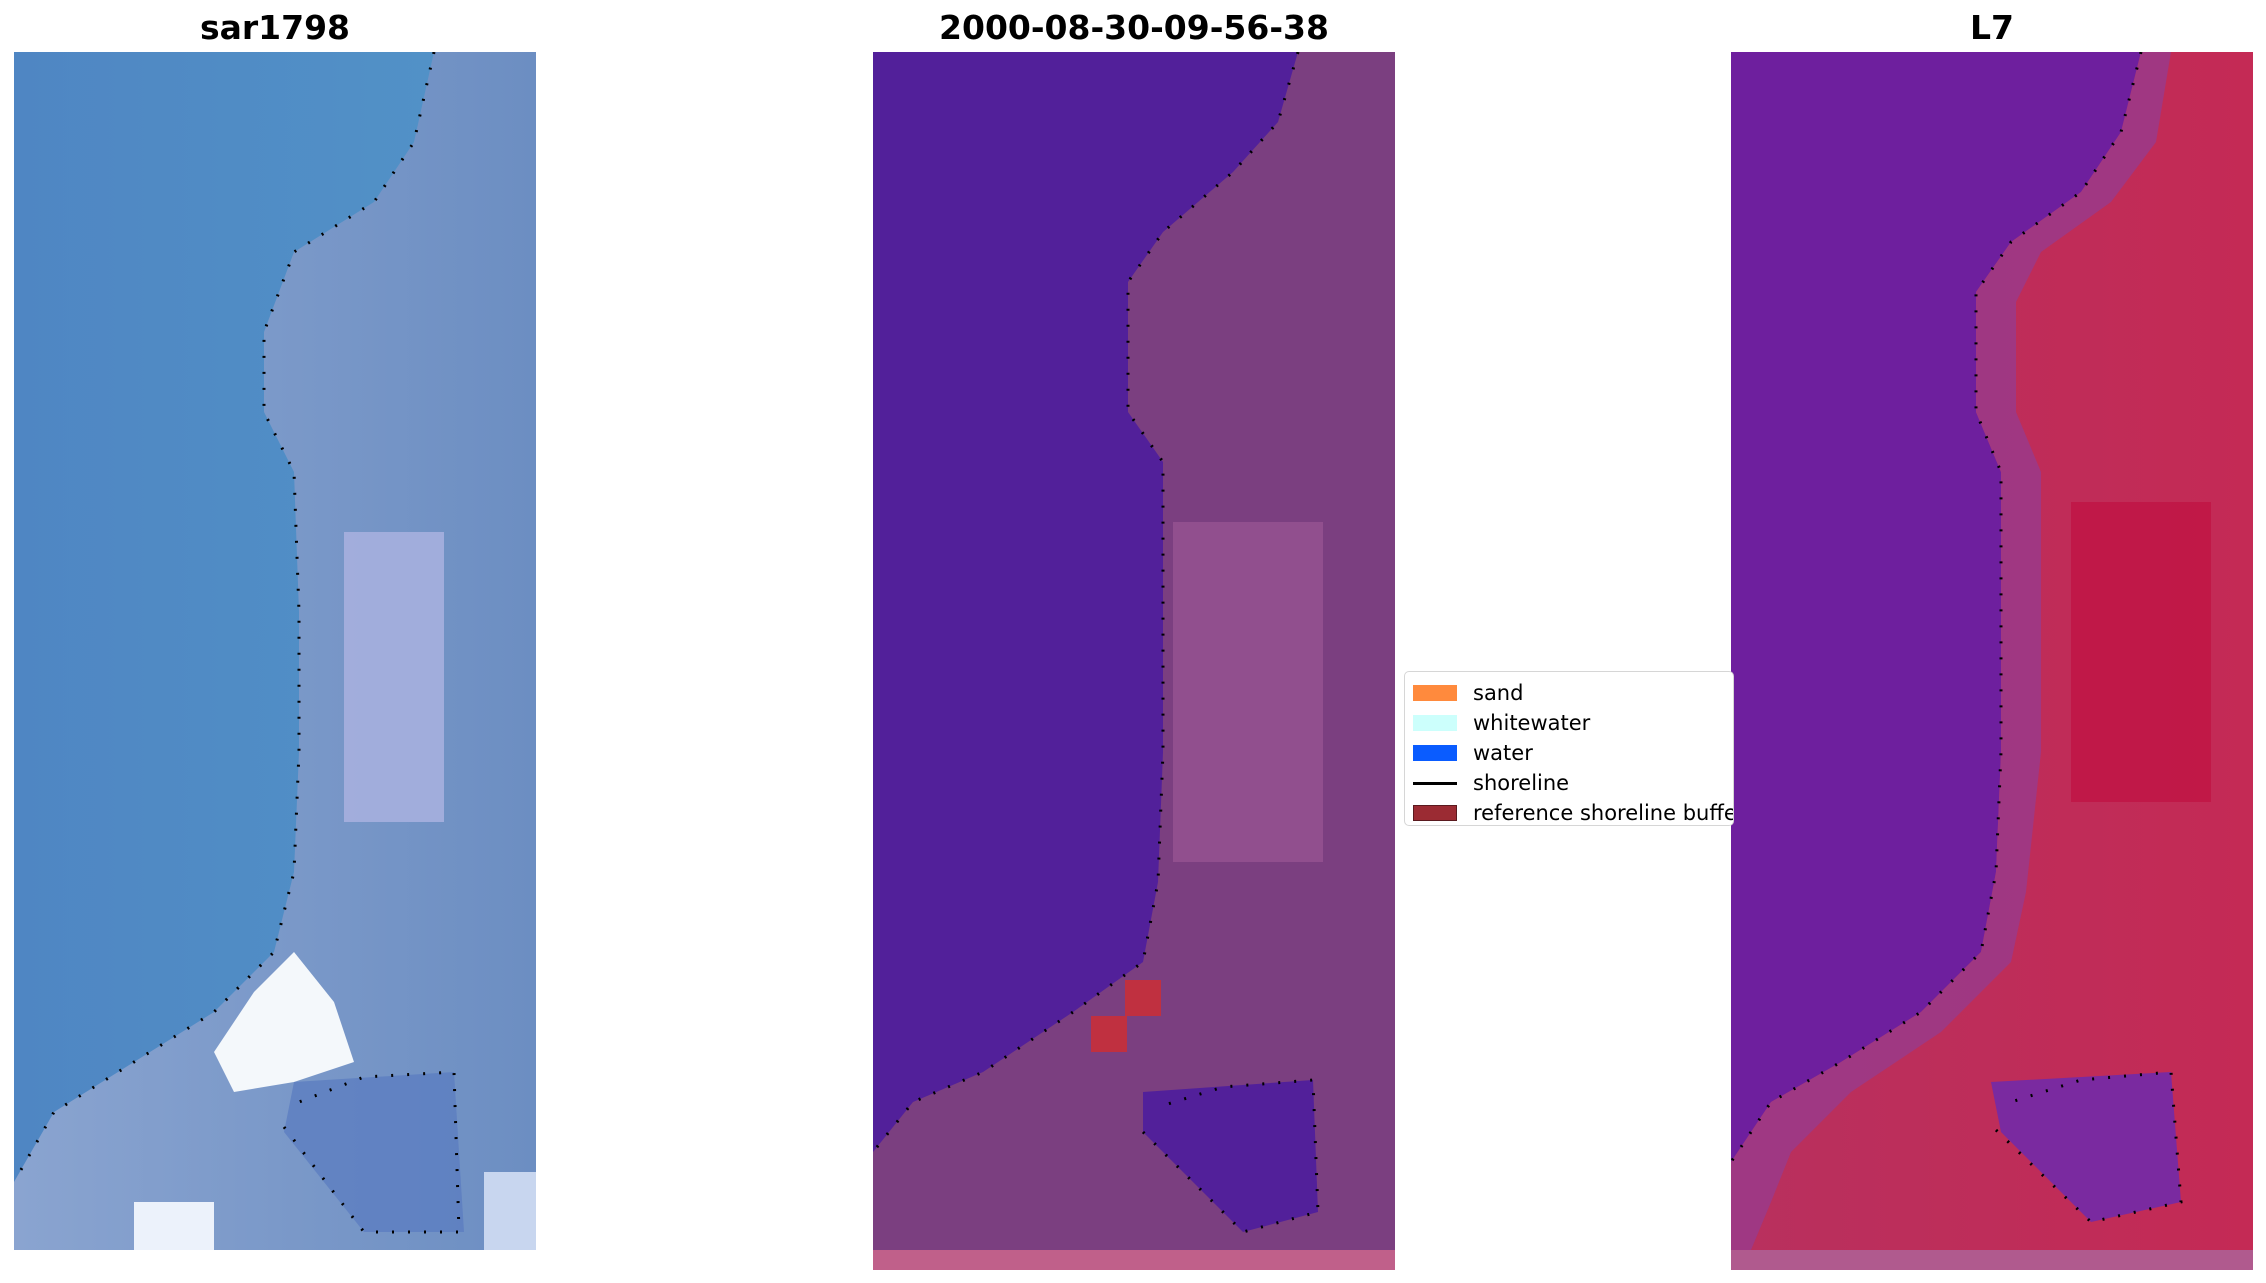 Image resolution: width=2266 pixels, height=1283 pixels. I want to click on legend-item-shoreline: shoreline, so click(1491, 783).